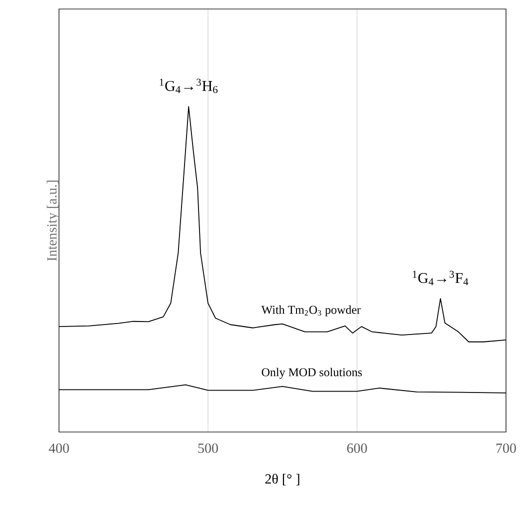  What do you see at coordinates (357, 448) in the screenshot?
I see `x-tick-label: 600` at bounding box center [357, 448].